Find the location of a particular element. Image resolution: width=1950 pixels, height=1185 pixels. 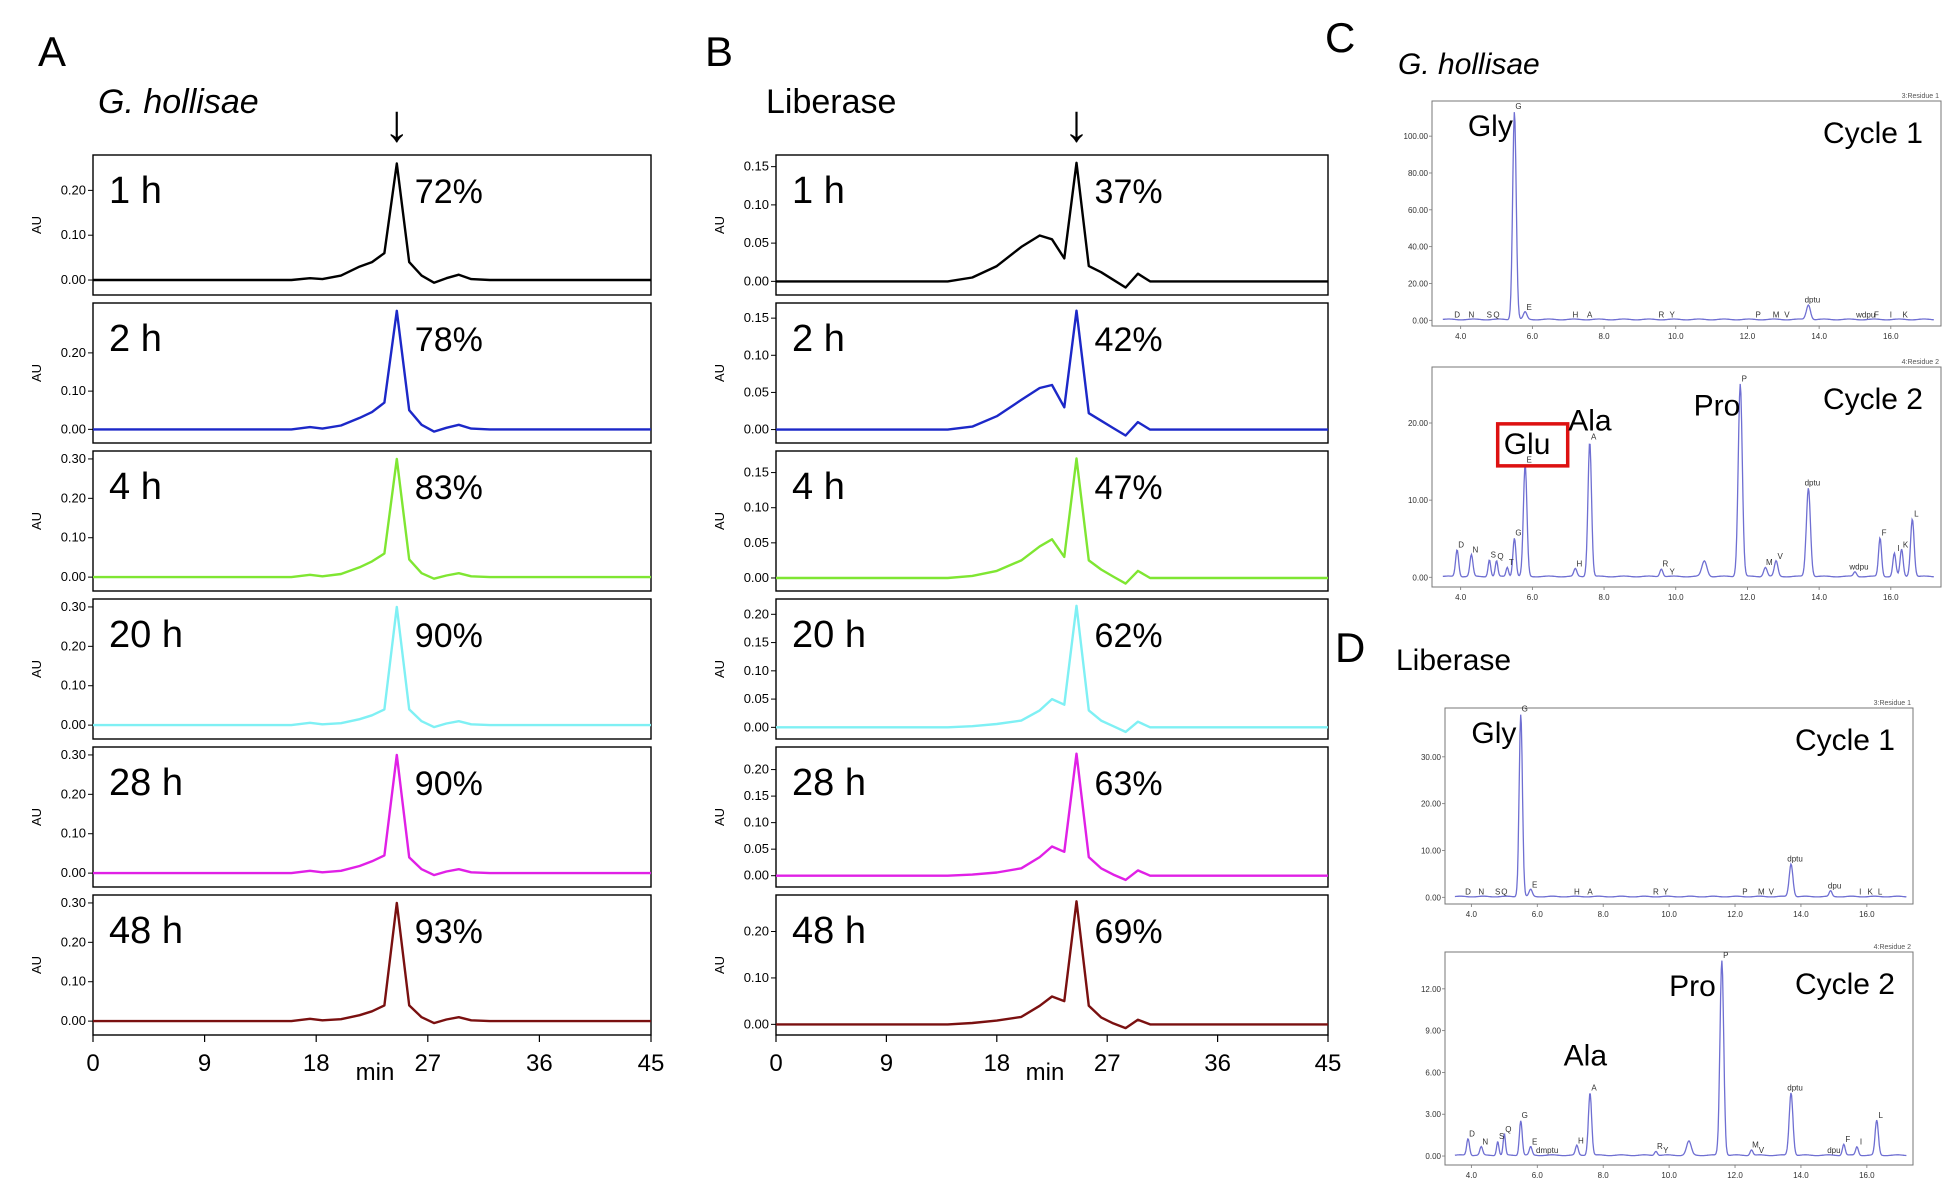

peak-residue-label: N is located at coordinates (1476, 550).